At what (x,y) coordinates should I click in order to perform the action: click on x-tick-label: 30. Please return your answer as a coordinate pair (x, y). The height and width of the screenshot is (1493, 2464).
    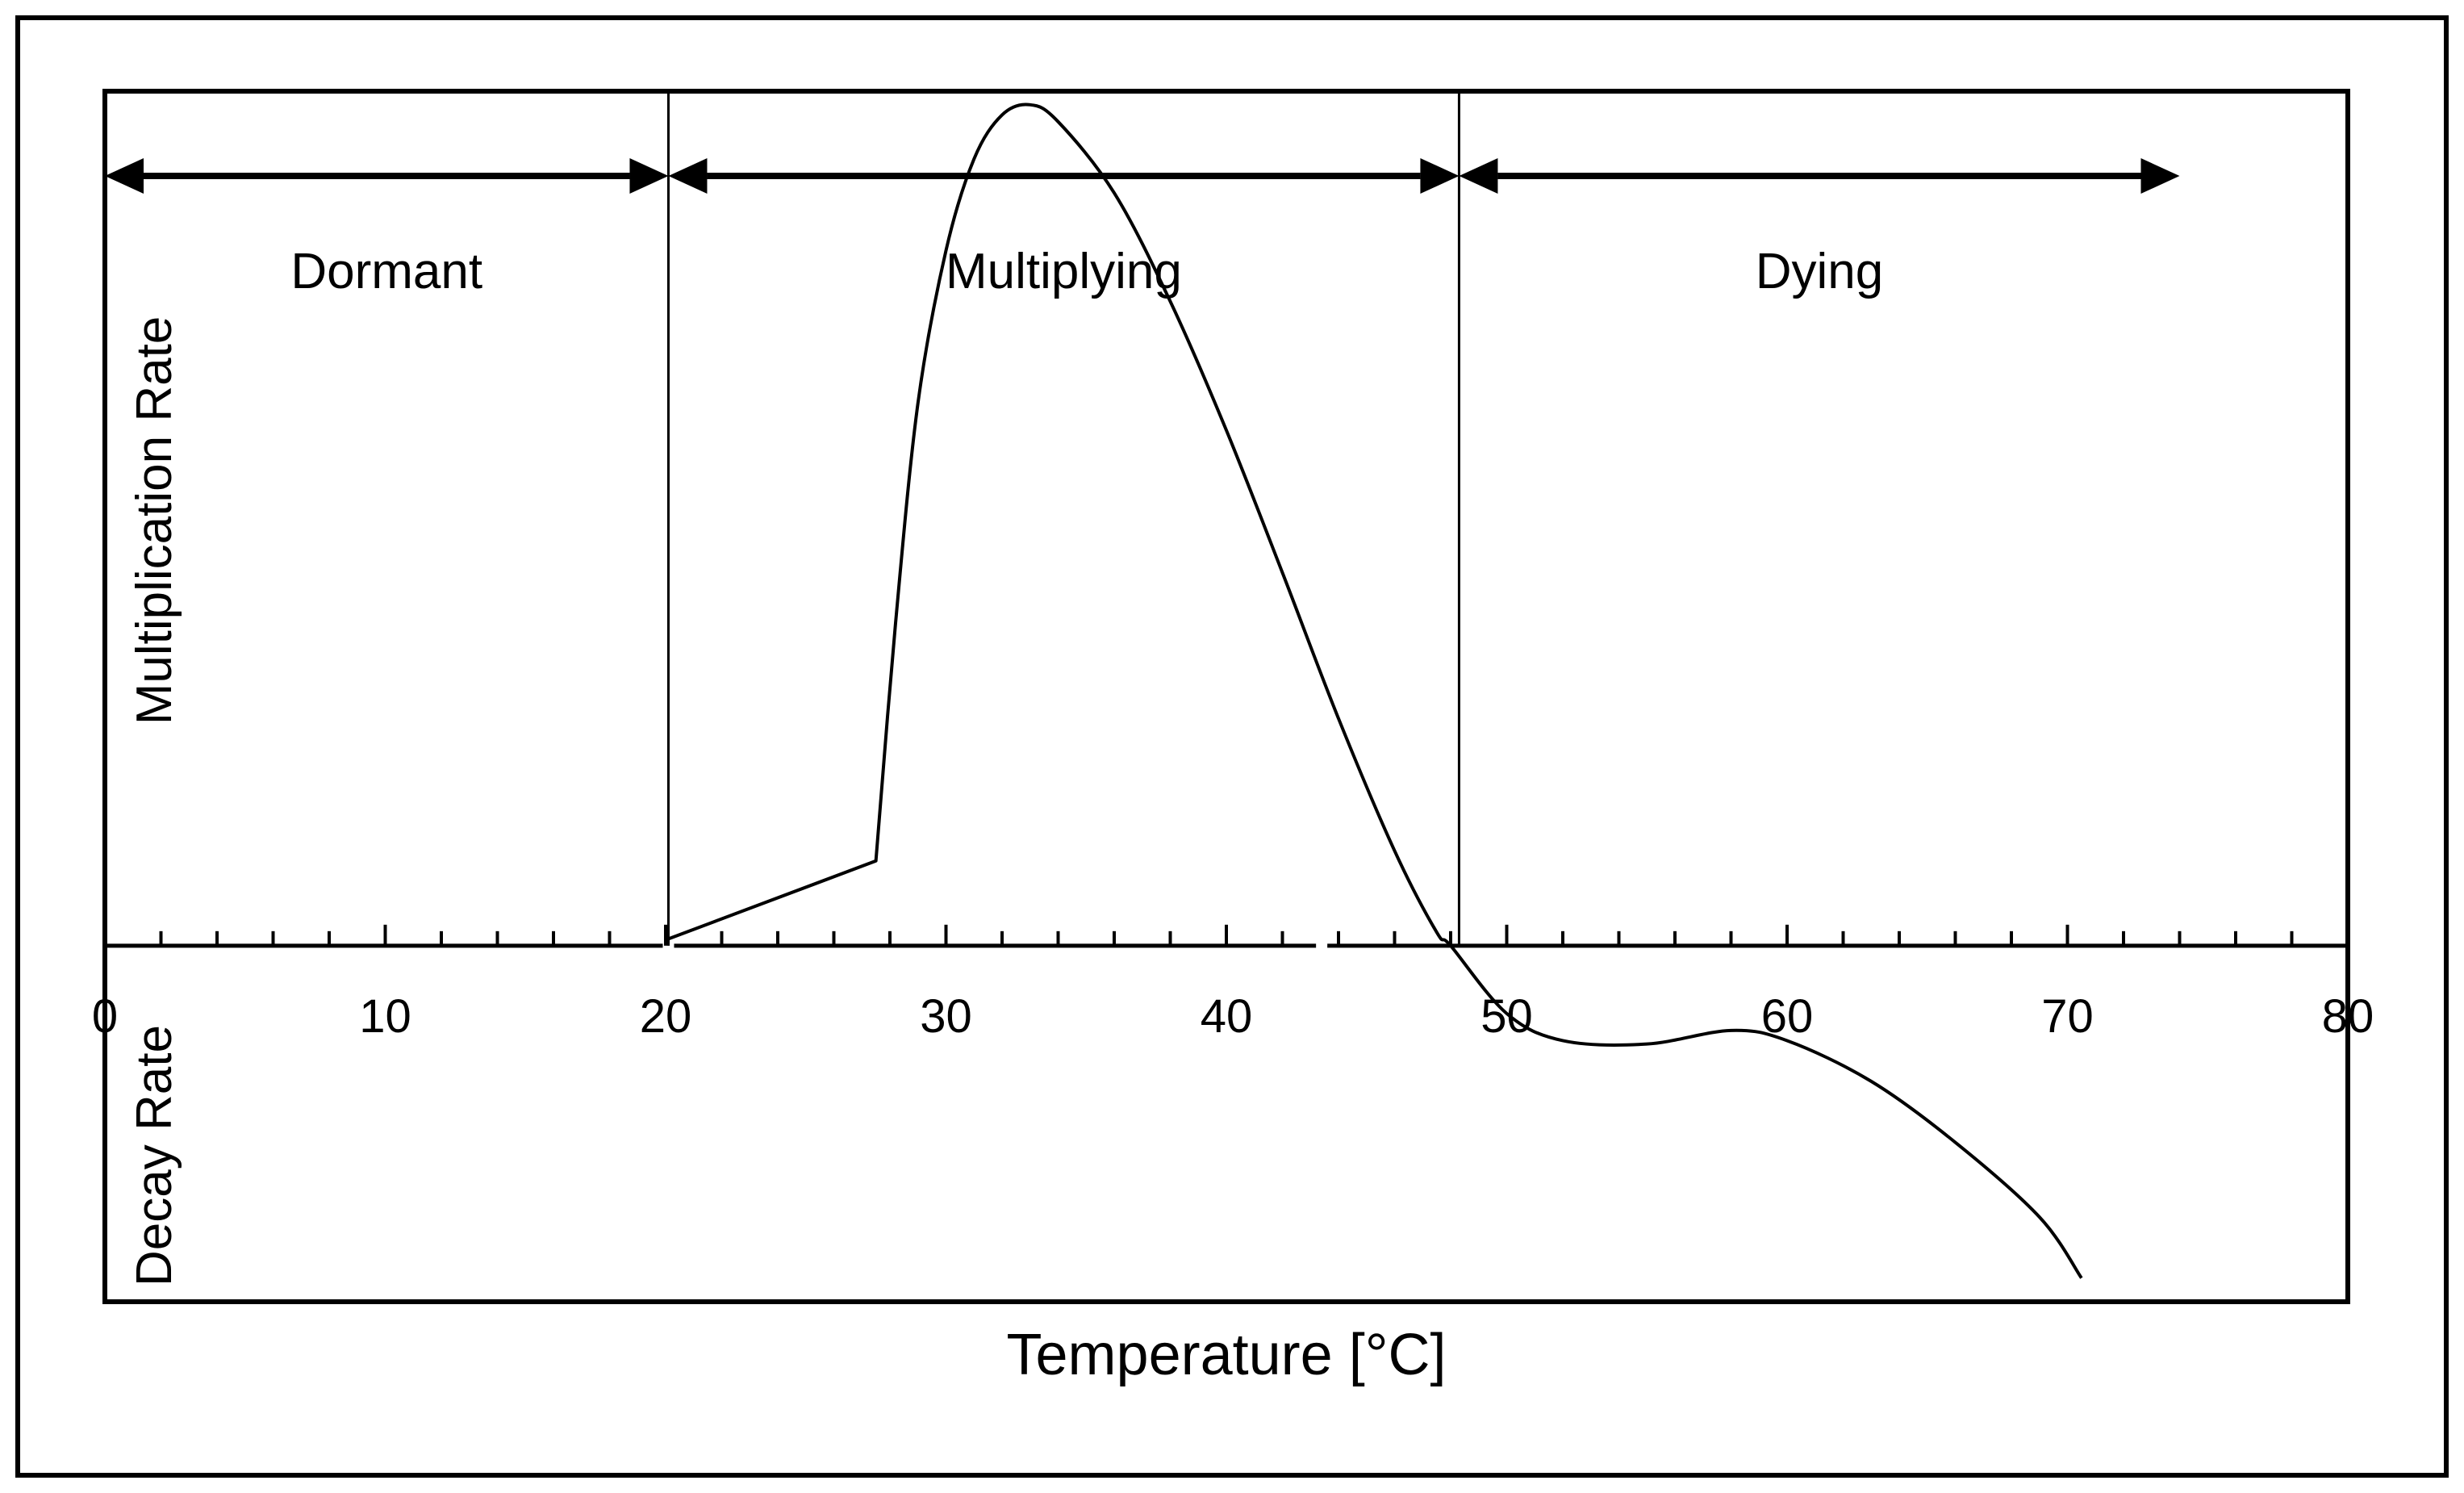
    Looking at the image, I should click on (946, 1016).